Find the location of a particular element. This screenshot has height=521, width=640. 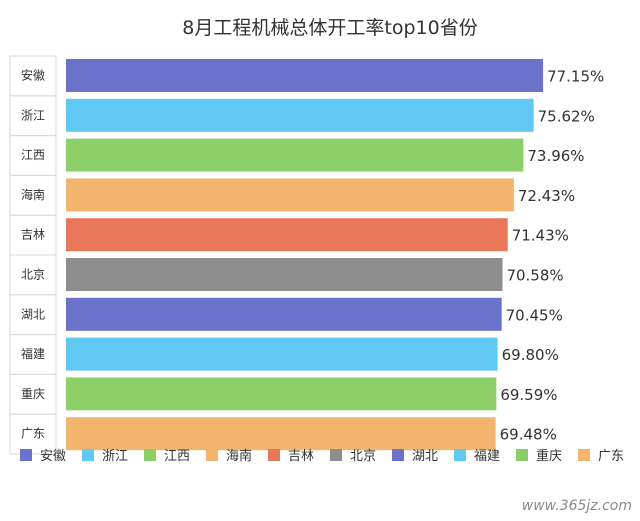

category-label: 江西 is located at coordinates (33, 155).